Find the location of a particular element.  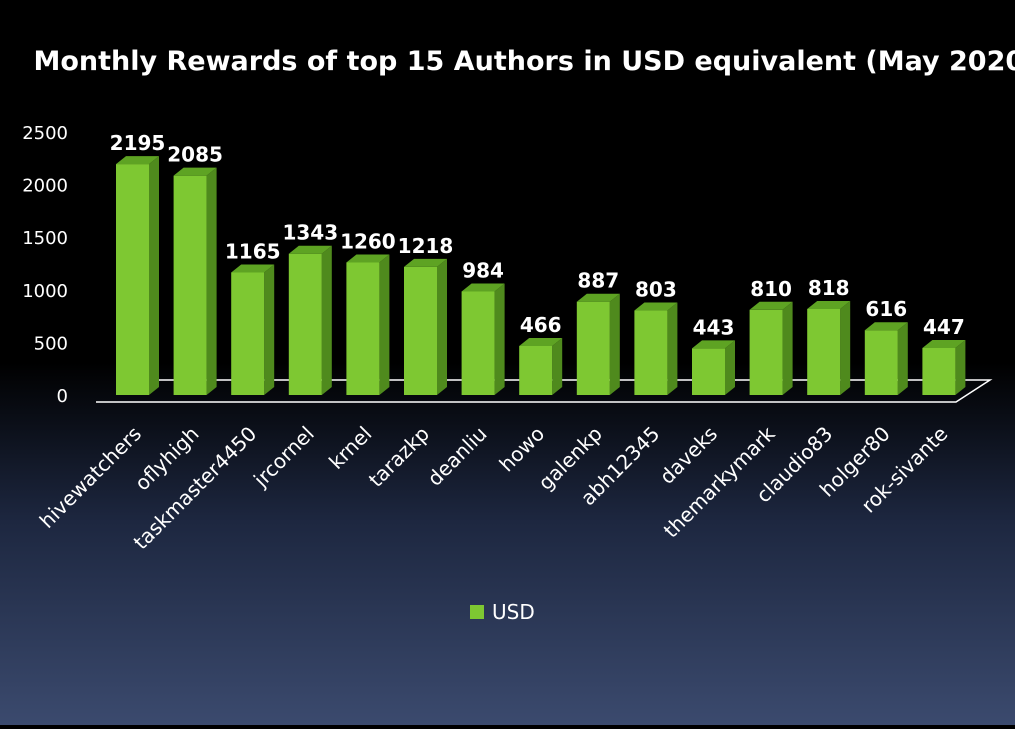

data-label: 616 is located at coordinates (886, 309).